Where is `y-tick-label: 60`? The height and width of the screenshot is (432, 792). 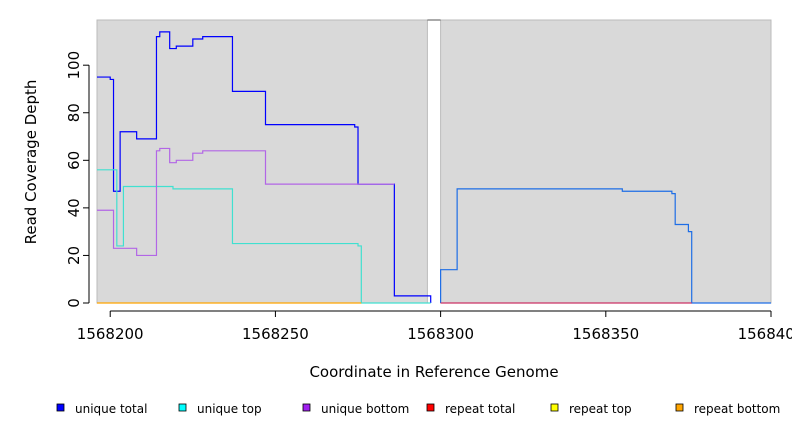 y-tick-label: 60 is located at coordinates (74, 160).